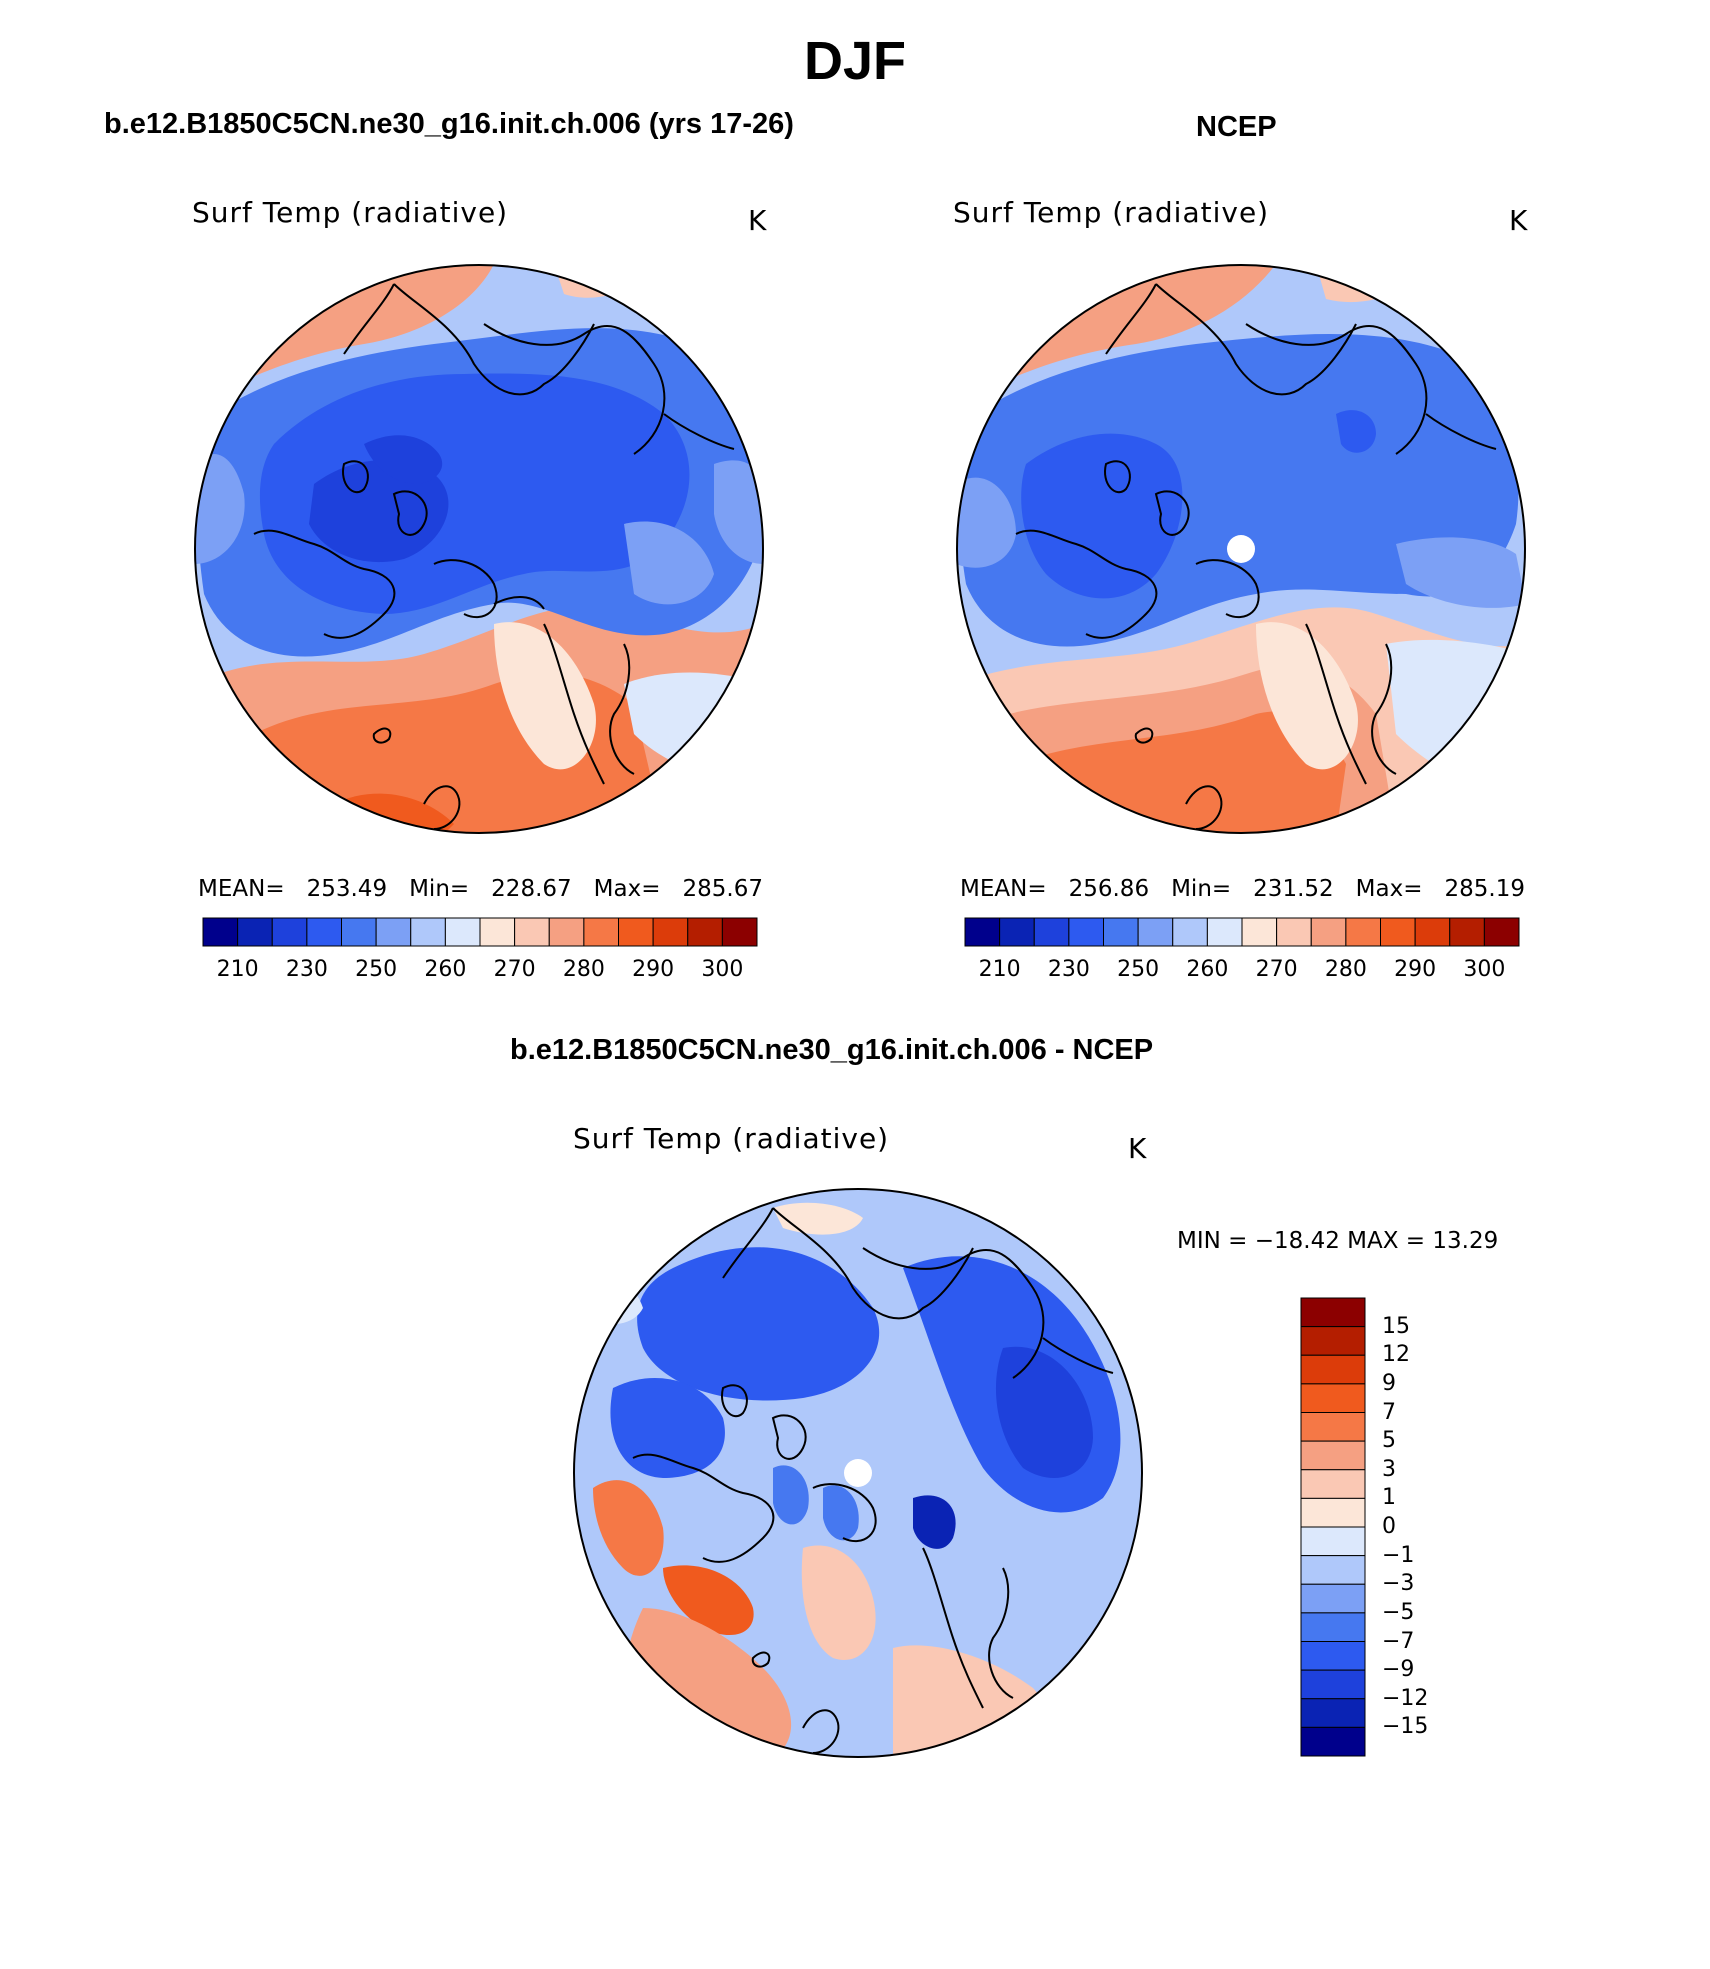 This screenshot has width=1710, height=1969. I want to click on figure-title: DJF, so click(854, 61).